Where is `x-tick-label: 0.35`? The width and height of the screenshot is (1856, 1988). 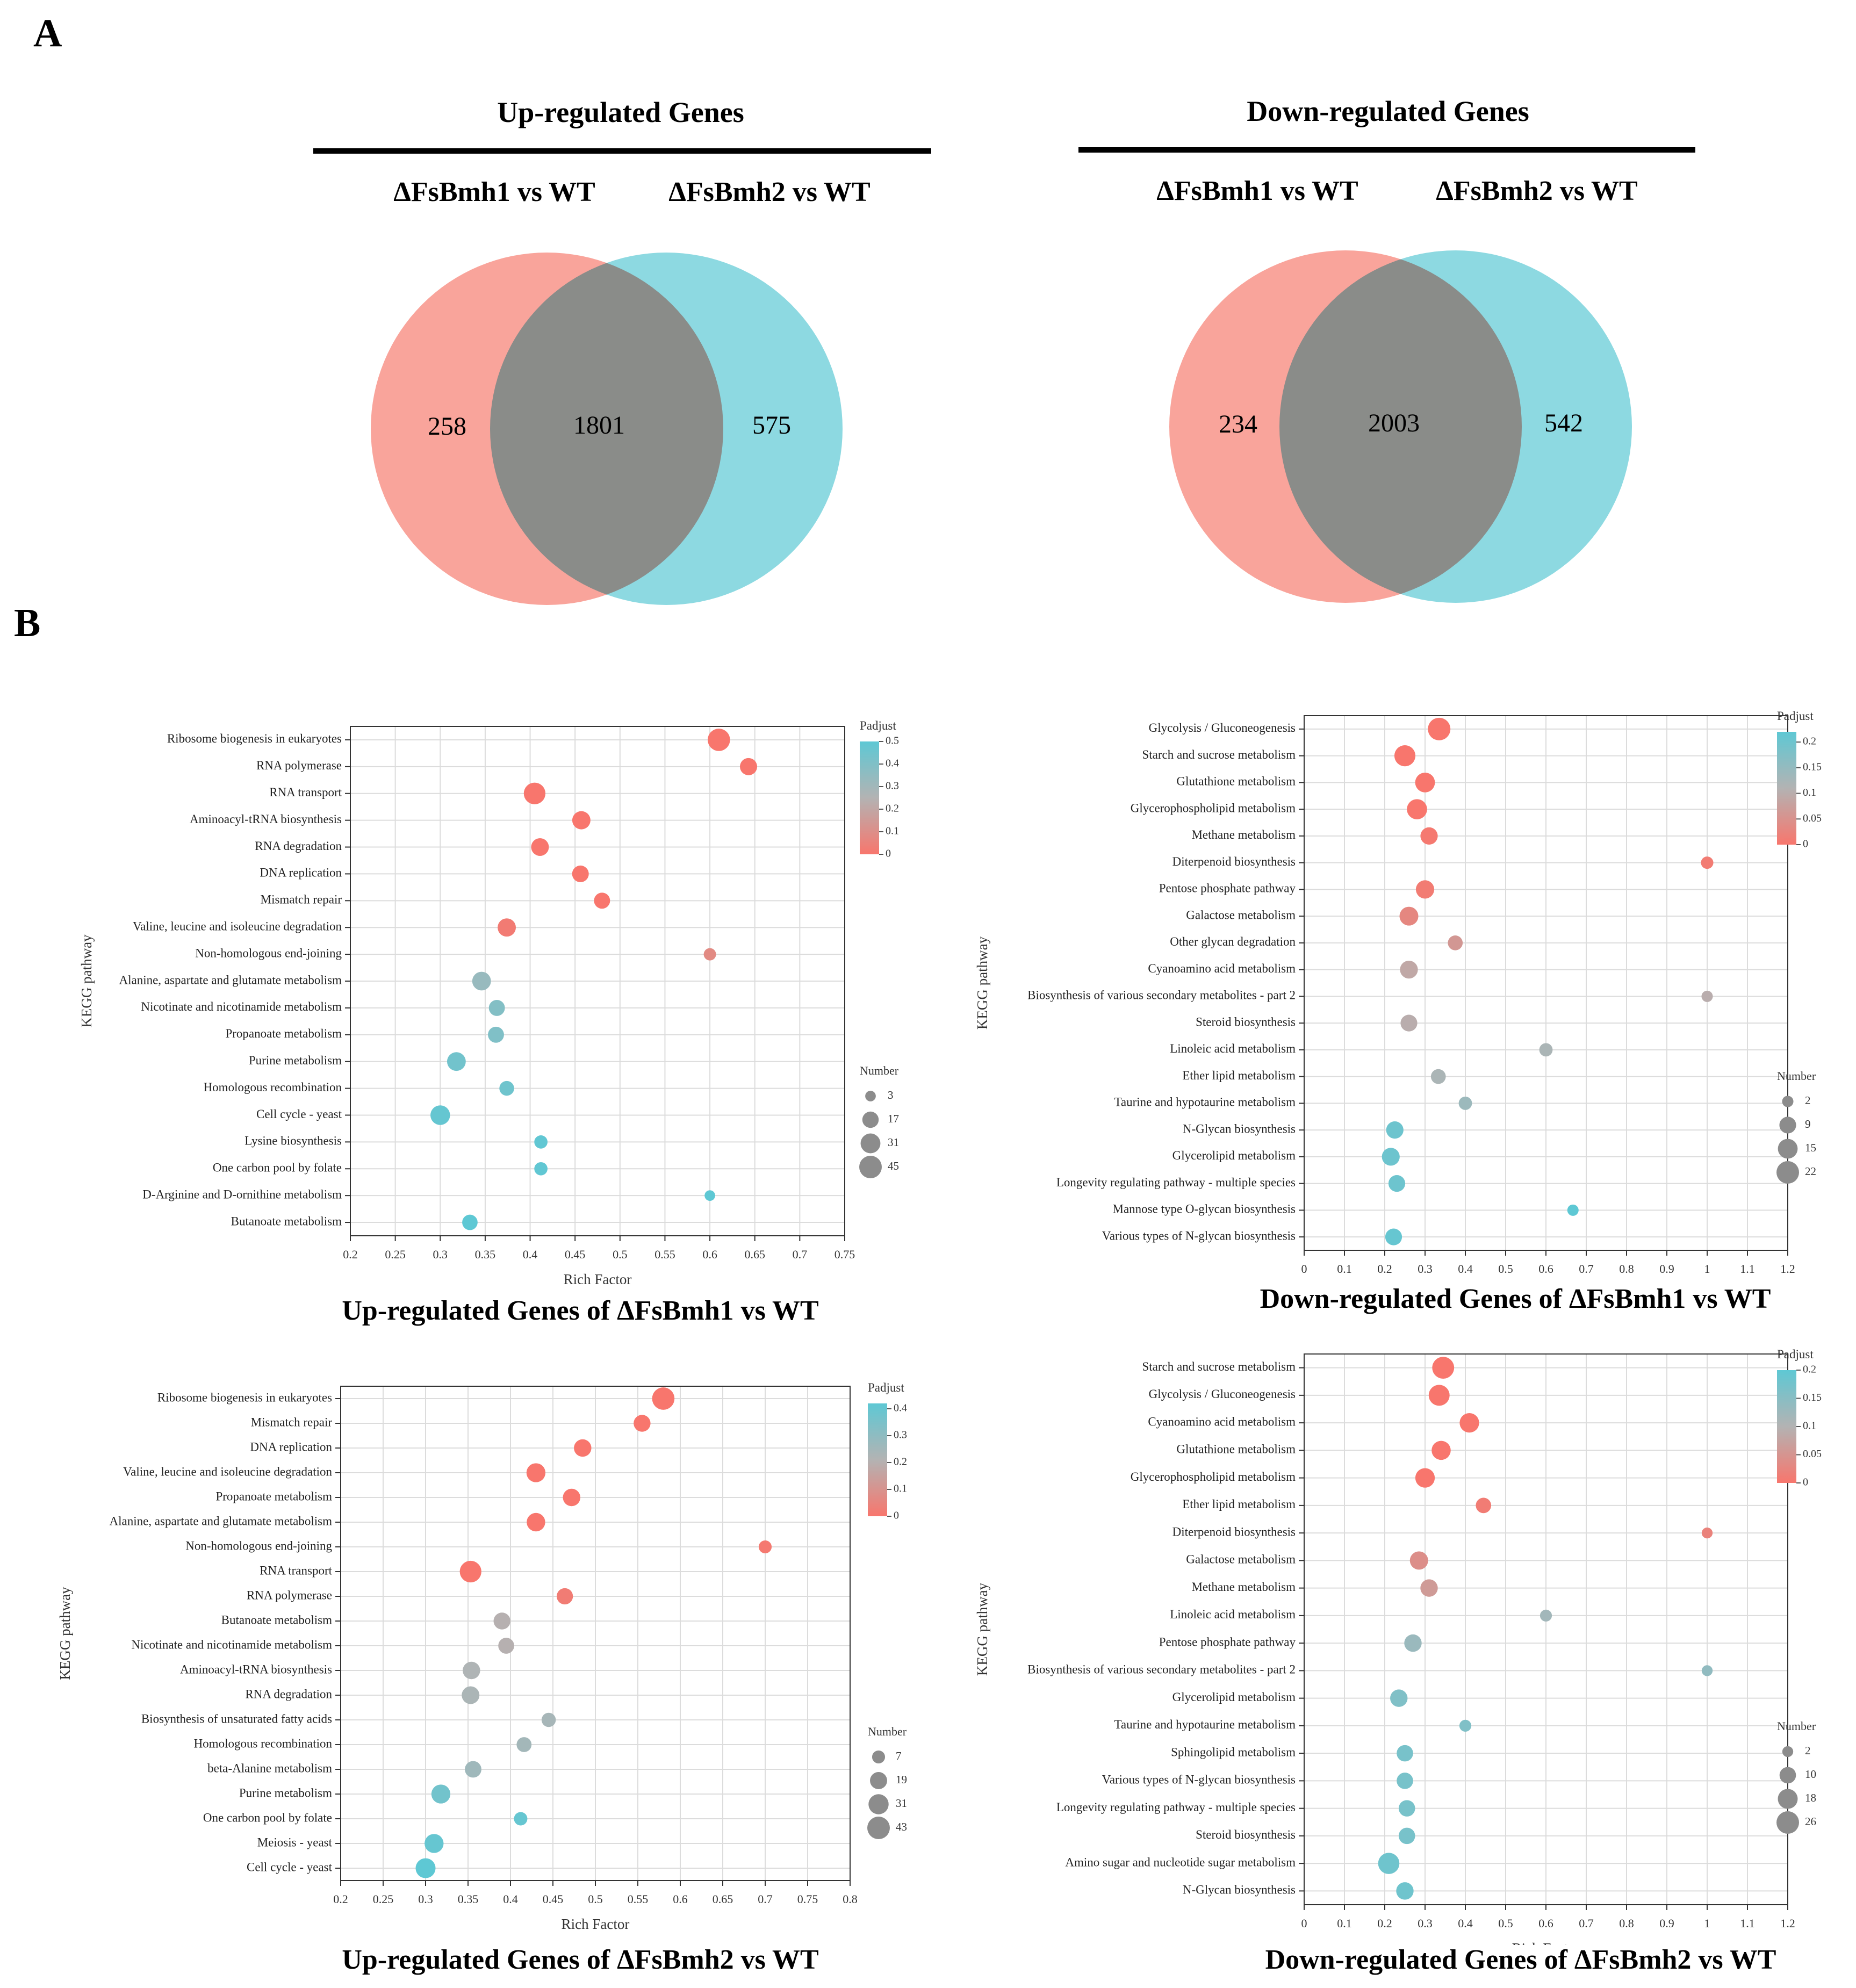
x-tick-label: 0.35 is located at coordinates (485, 1254).